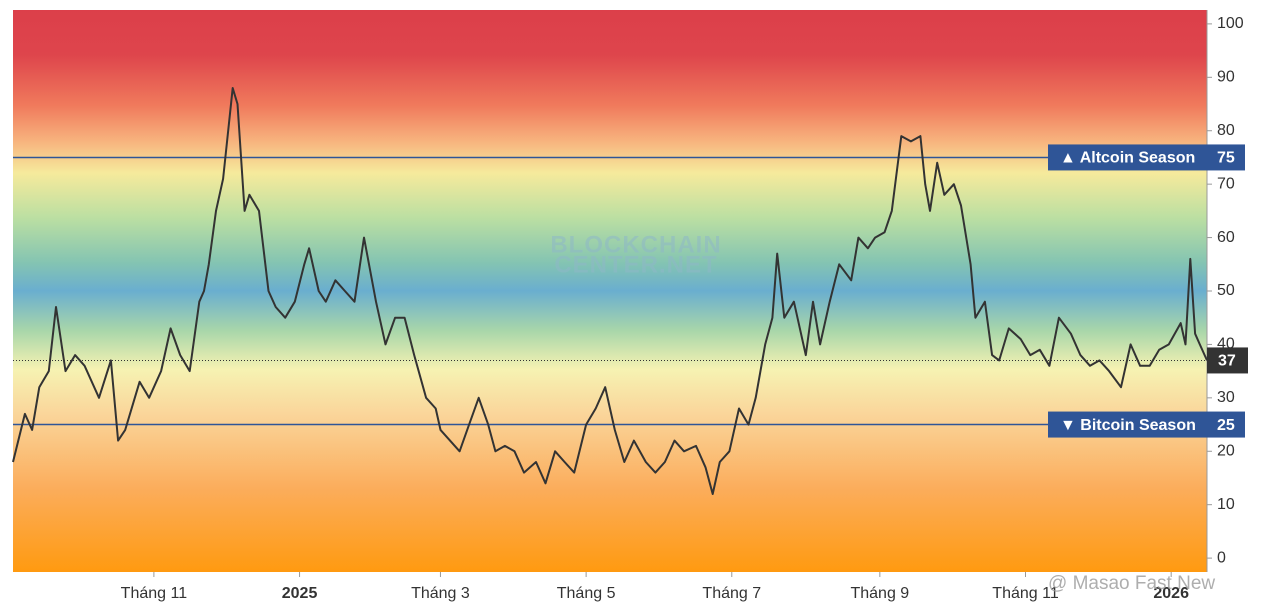 The image size is (1267, 609). I want to click on x-tick-label: Tháng 9, so click(879, 593).